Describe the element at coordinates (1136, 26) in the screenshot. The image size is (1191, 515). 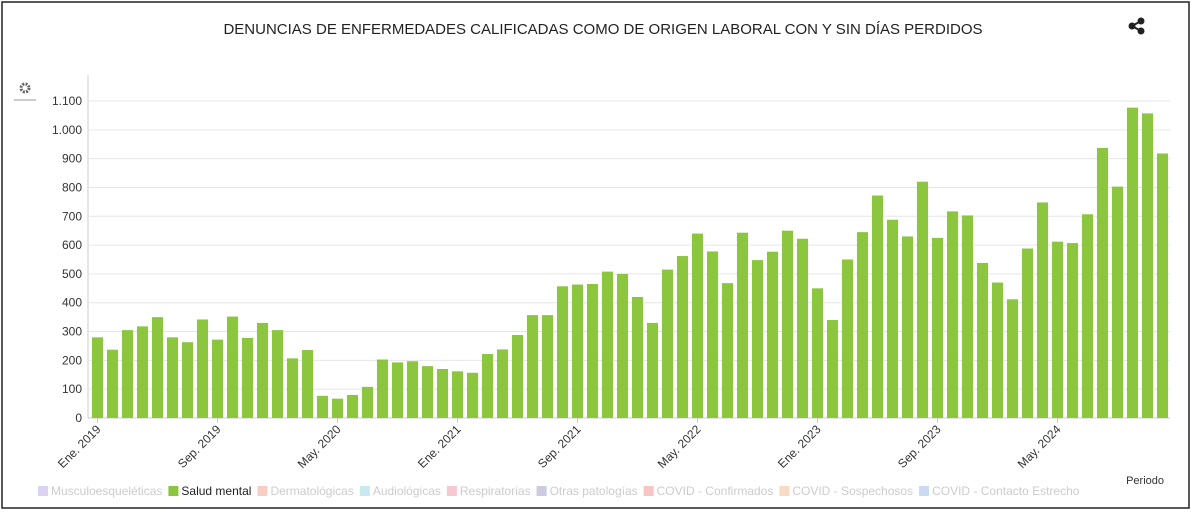
I see `share-icon` at that location.